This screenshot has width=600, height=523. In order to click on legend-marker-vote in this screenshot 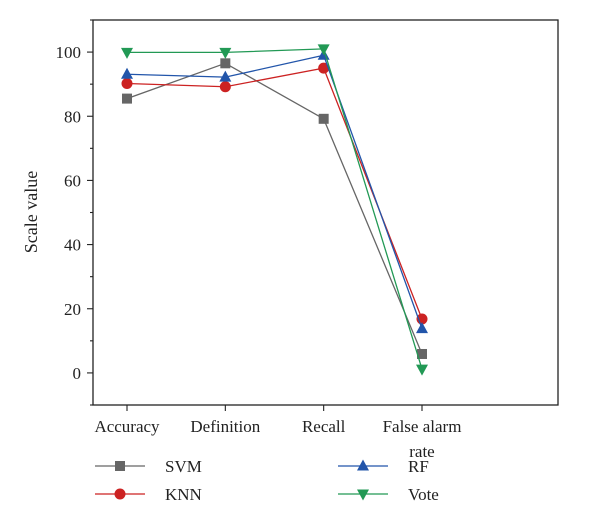, I will do `click(363, 495)`.